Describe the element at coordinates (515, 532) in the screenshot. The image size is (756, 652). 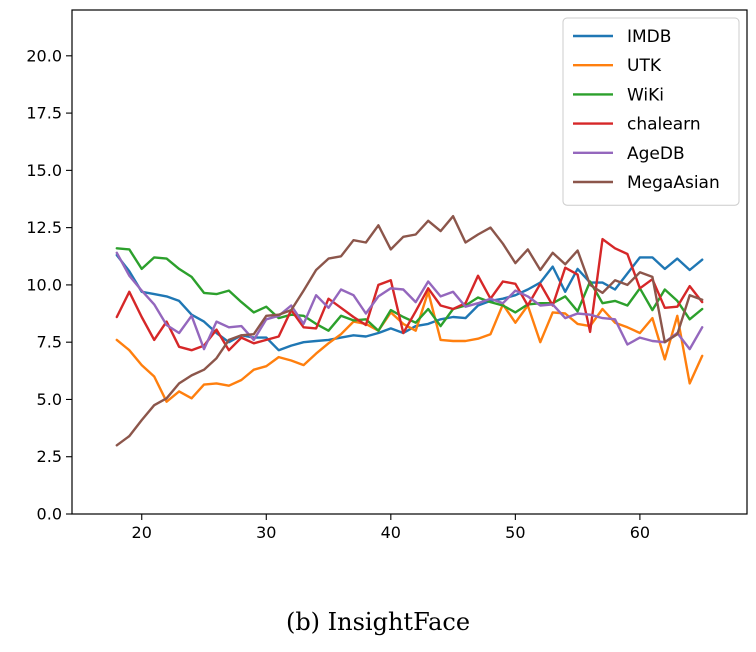
I see `x-tick-label: 50` at that location.